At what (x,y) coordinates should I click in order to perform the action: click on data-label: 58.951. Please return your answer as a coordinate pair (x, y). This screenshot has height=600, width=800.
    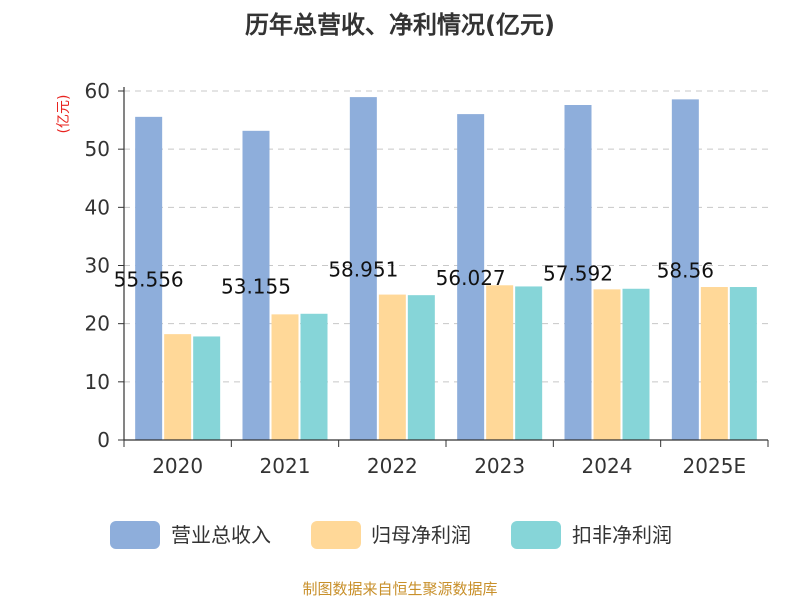
    Looking at the image, I should click on (363, 270).